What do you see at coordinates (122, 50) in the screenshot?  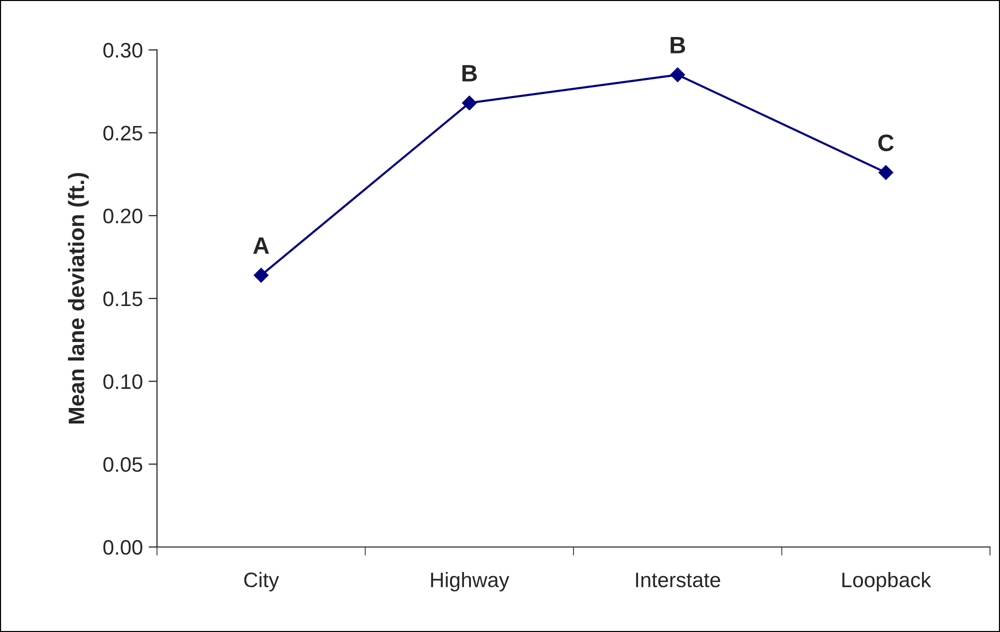 I see `y-tick-label: 0.30` at bounding box center [122, 50].